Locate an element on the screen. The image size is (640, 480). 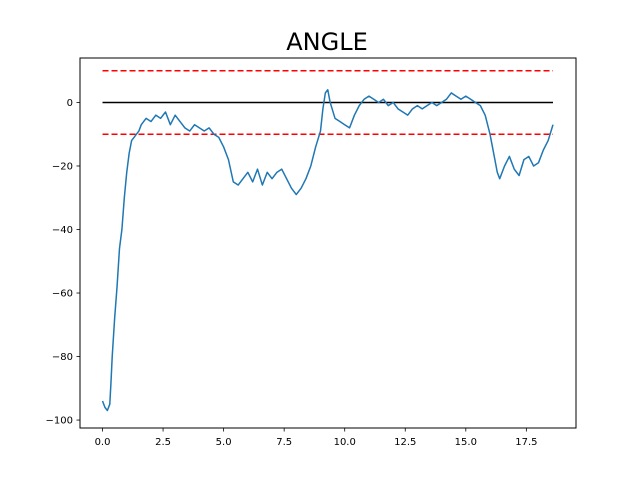
x-tick-label: 0.0 is located at coordinates (103, 442).